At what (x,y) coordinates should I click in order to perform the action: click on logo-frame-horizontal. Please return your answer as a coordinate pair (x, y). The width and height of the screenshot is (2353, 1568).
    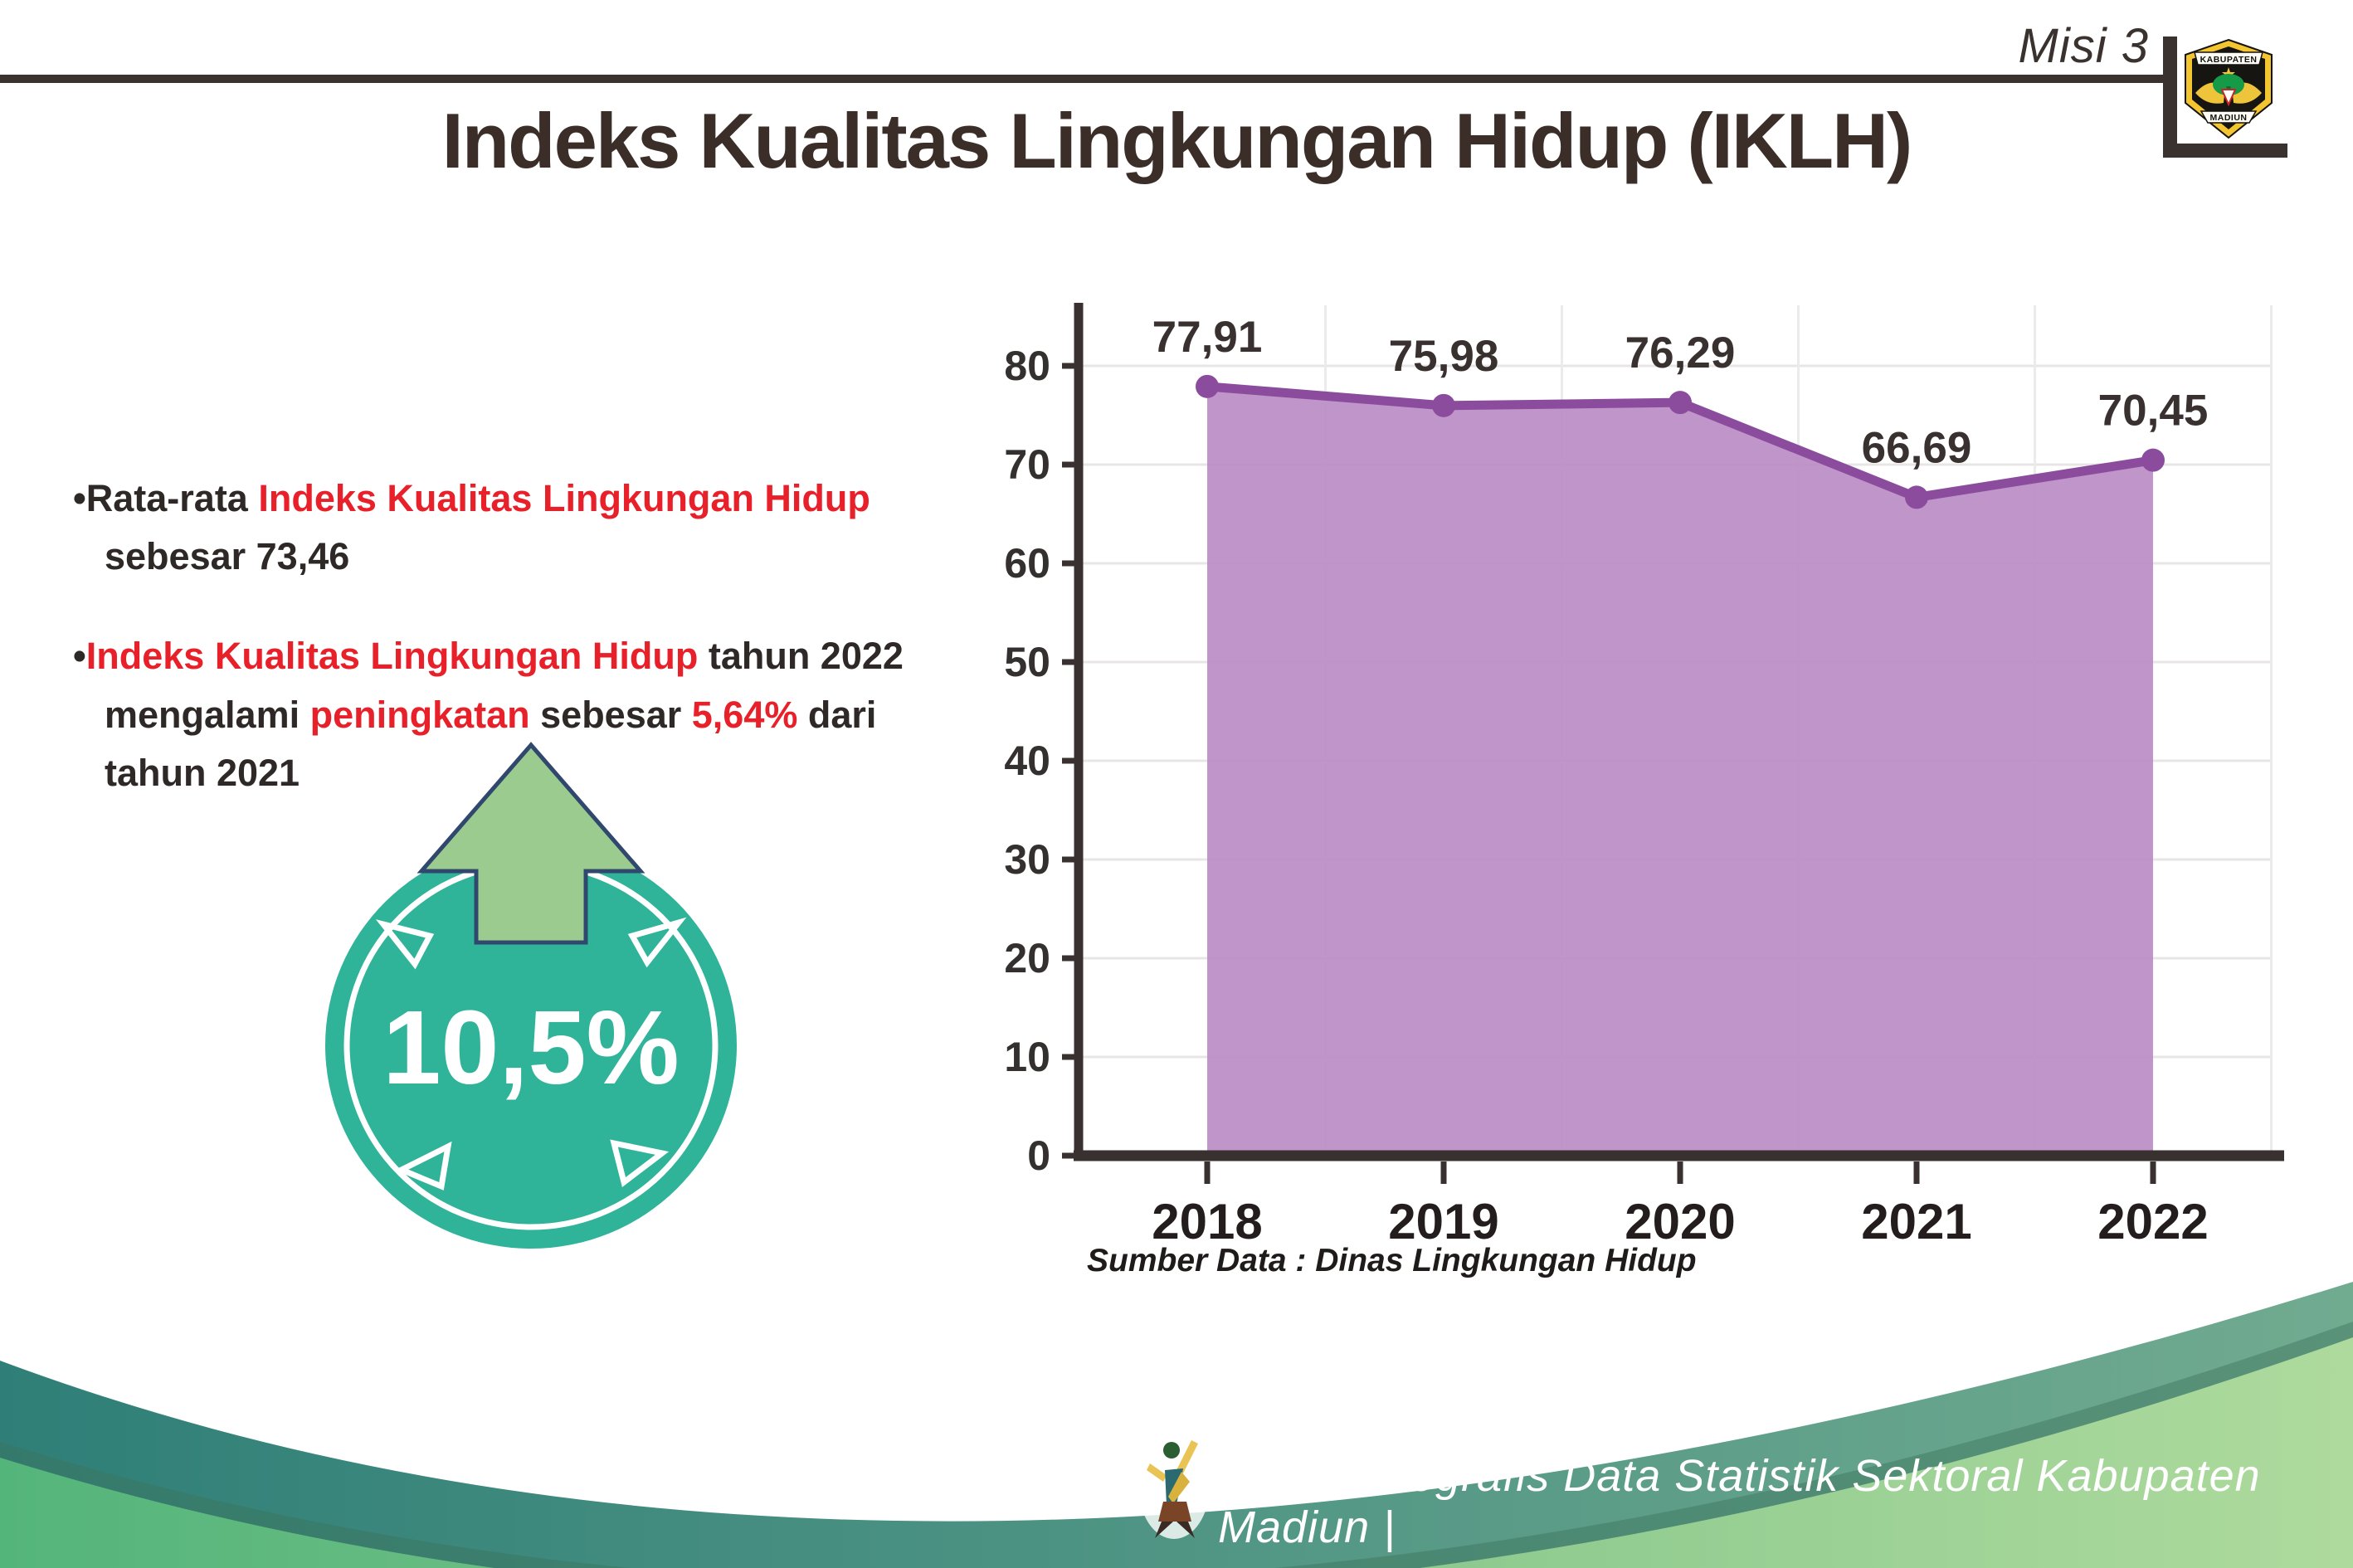
    Looking at the image, I should click on (2225, 151).